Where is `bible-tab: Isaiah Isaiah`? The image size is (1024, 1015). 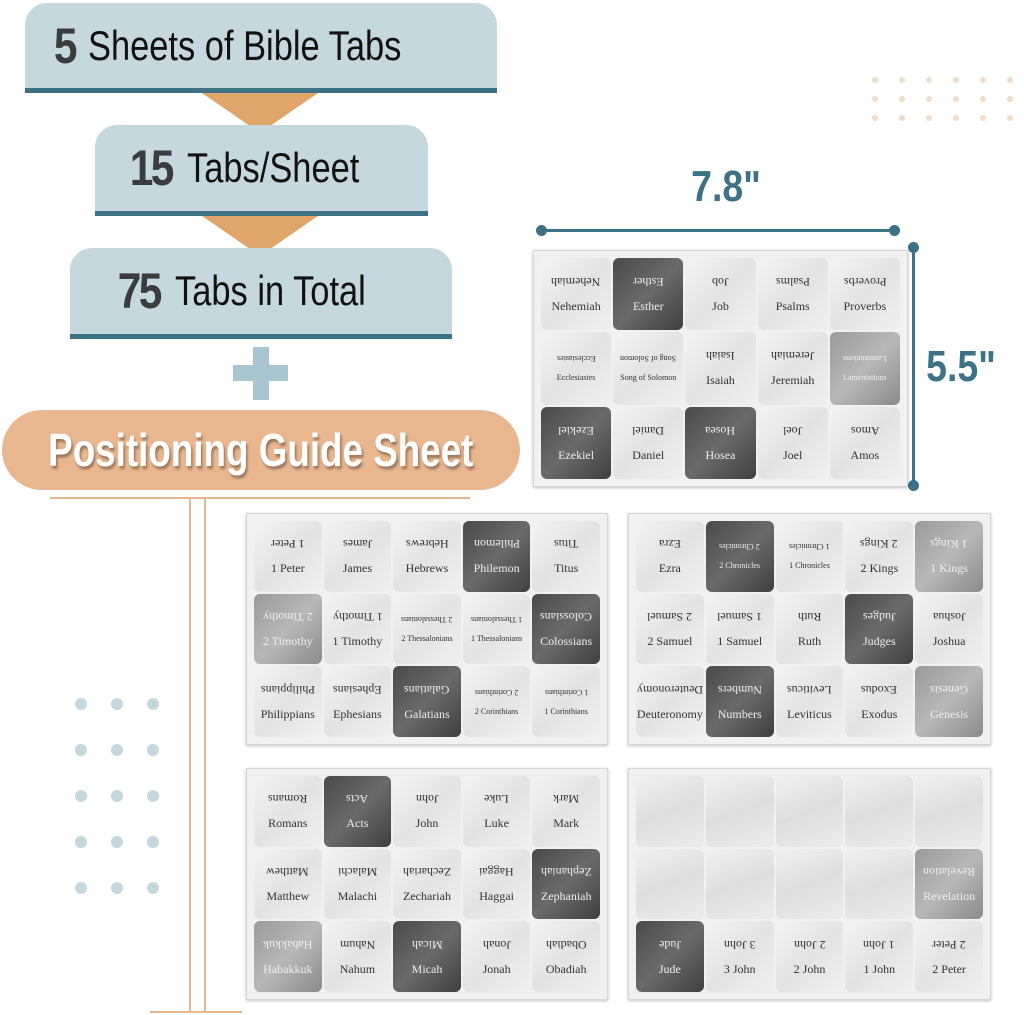 bible-tab: Isaiah Isaiah is located at coordinates (720, 368).